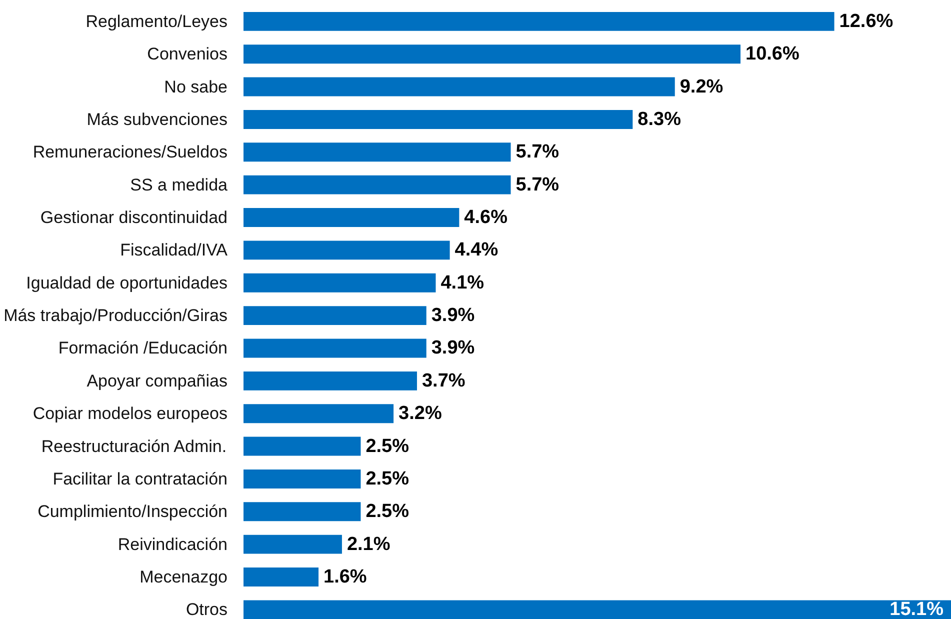 Image resolution: width=951 pixels, height=619 pixels. I want to click on data-label: 9.2%, so click(702, 87).